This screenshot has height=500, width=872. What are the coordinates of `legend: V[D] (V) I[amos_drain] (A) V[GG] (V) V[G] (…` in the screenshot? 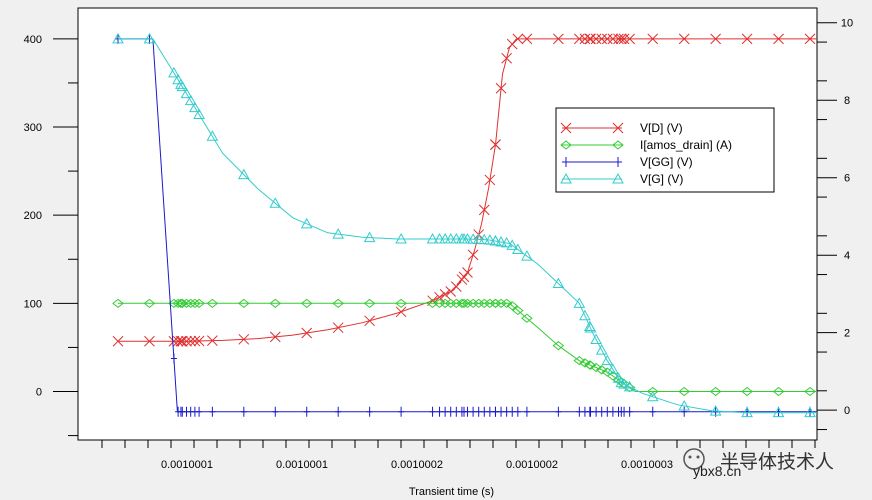 It's located at (665, 150).